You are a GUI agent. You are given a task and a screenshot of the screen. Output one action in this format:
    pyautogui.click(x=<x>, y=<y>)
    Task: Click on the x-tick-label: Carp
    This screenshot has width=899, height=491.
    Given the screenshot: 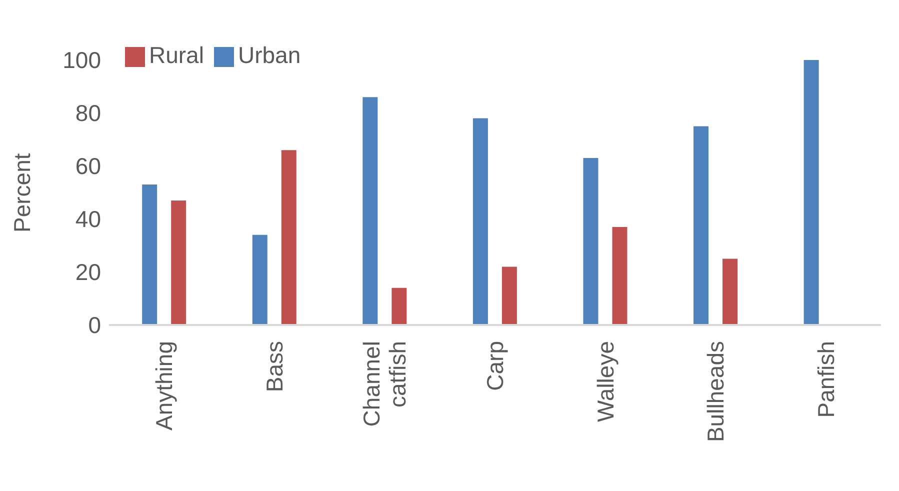 What is the action you would take?
    pyautogui.click(x=495, y=366)
    